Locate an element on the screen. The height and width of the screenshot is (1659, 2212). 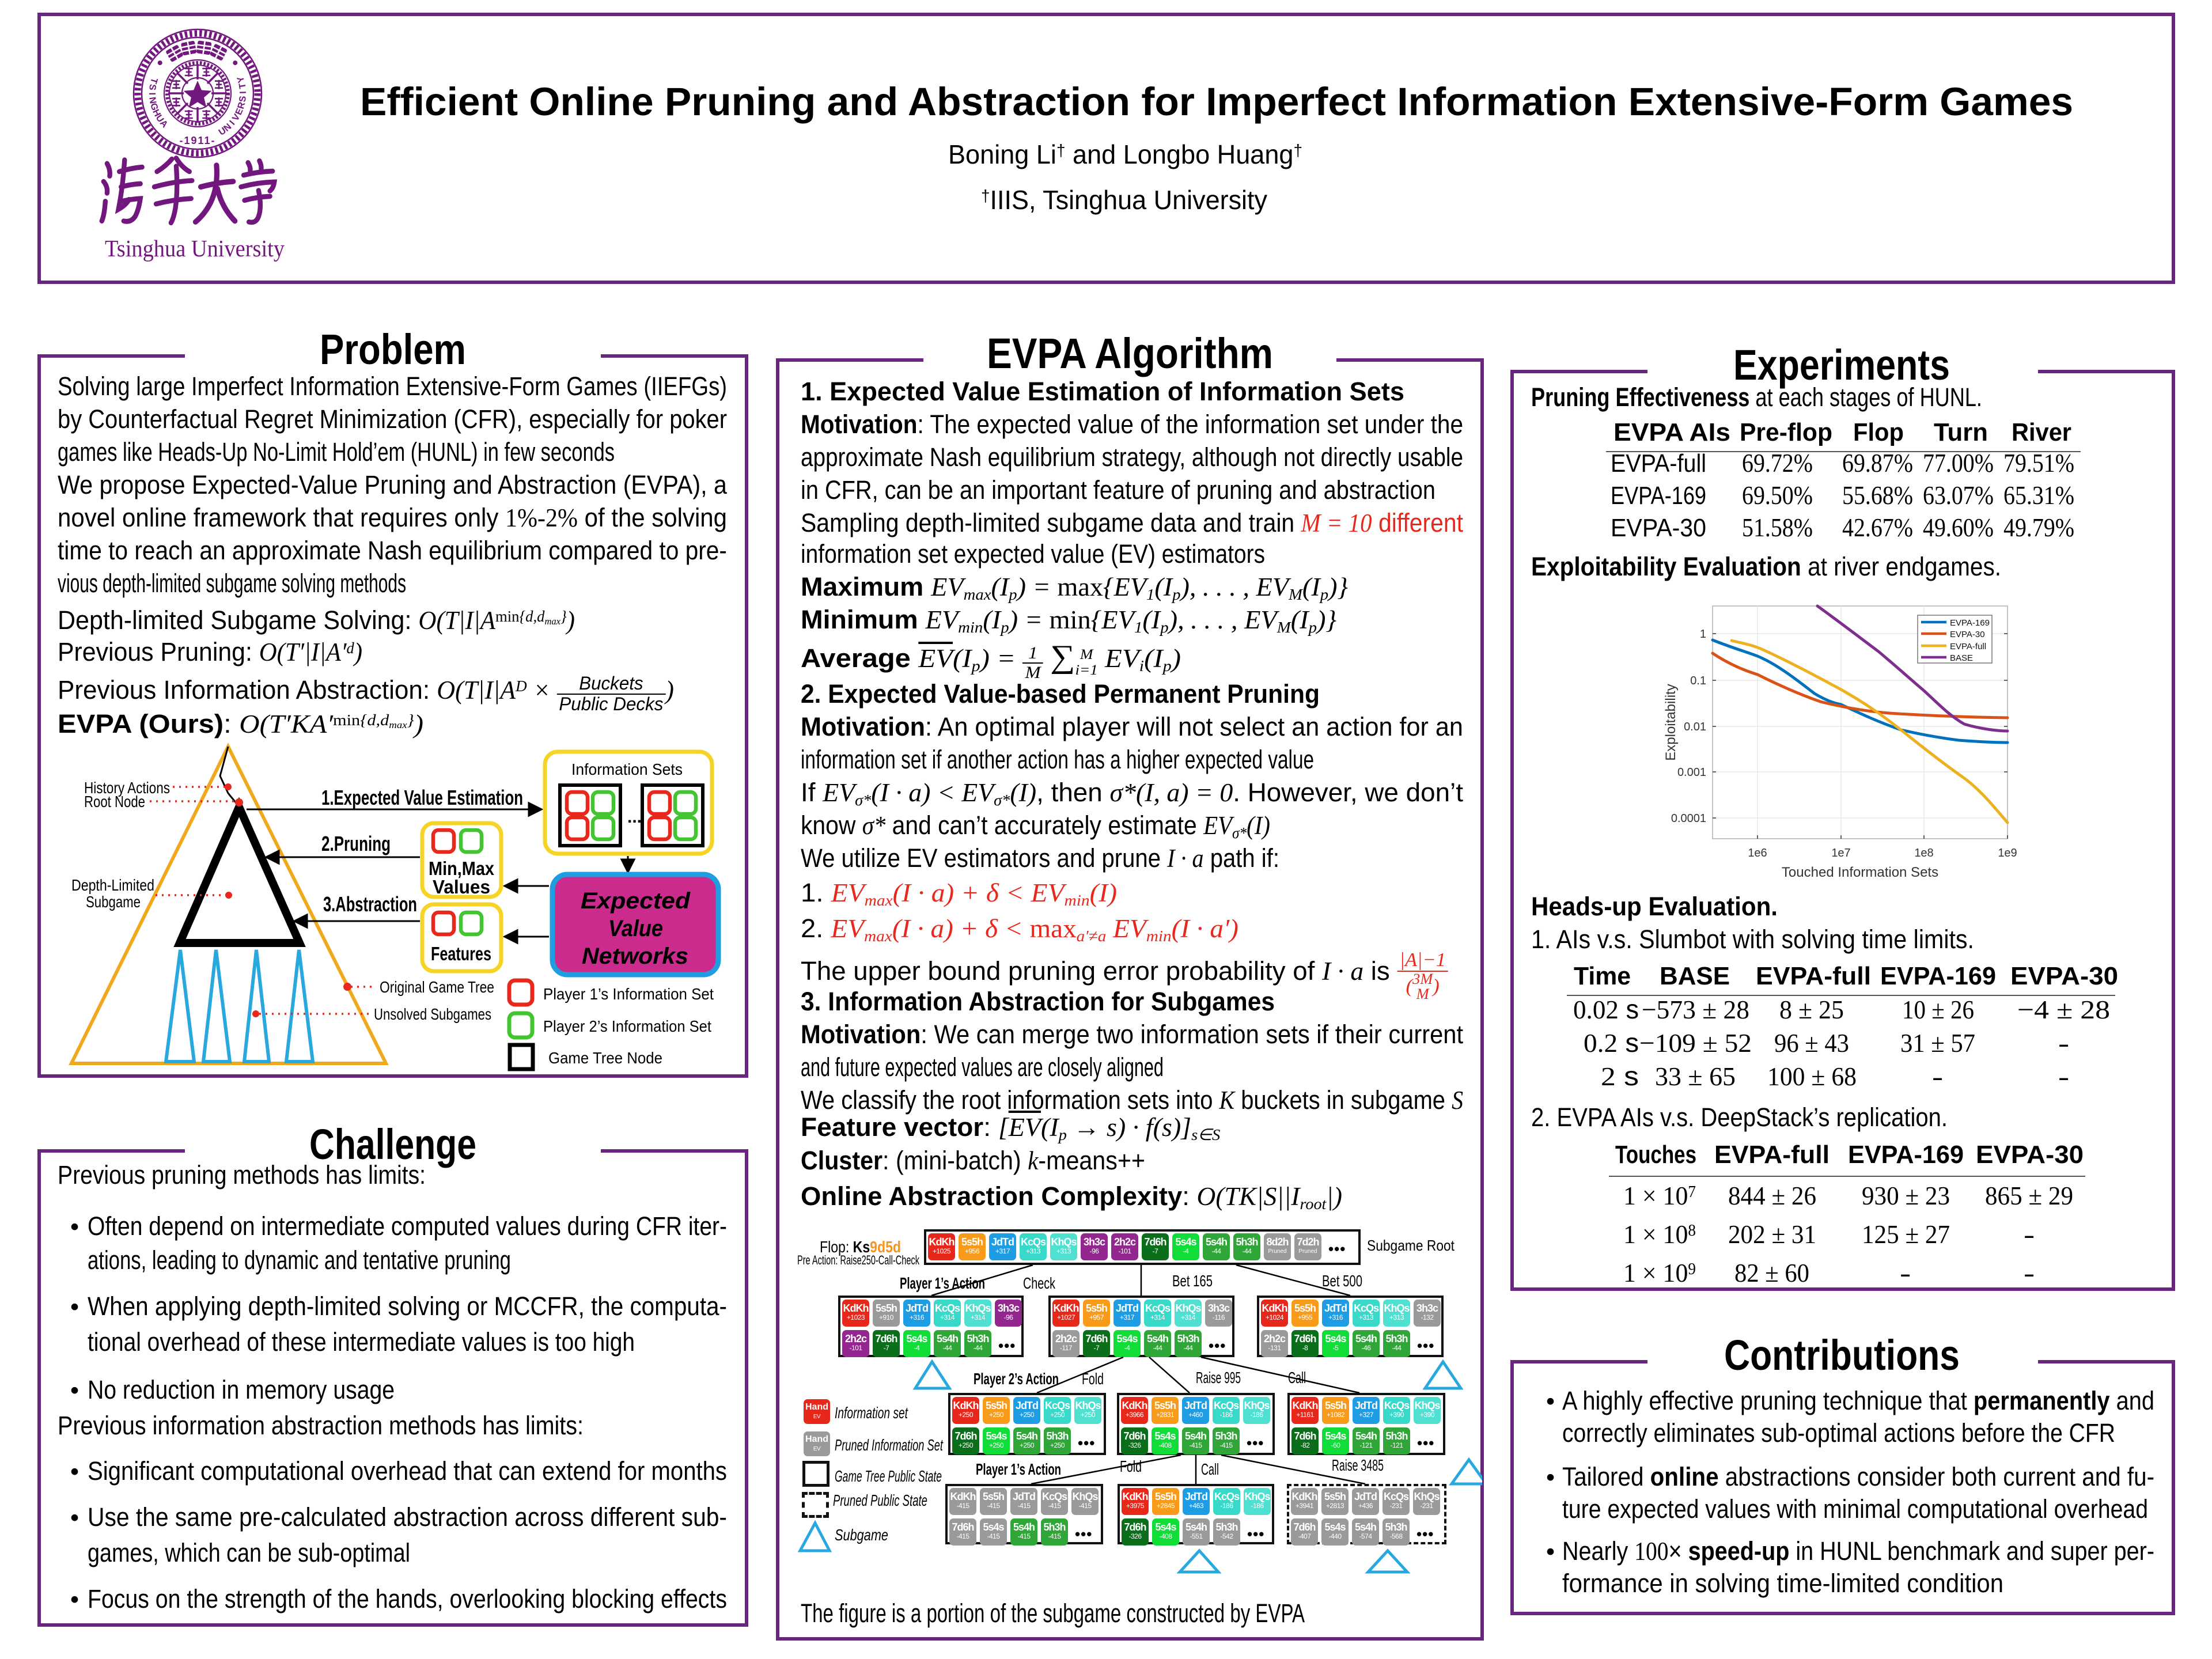
svg-text: R is located at coordinates (242, 105).